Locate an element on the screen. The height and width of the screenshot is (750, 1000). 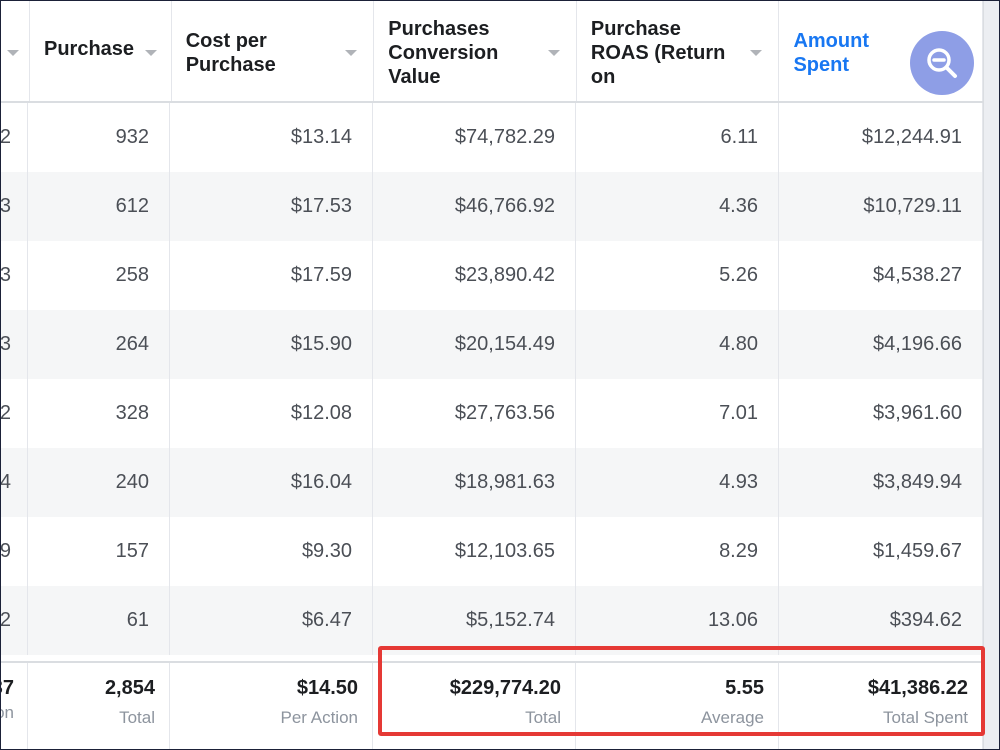
column-header-label: Purchases Conversion Value is located at coordinates (443, 53).